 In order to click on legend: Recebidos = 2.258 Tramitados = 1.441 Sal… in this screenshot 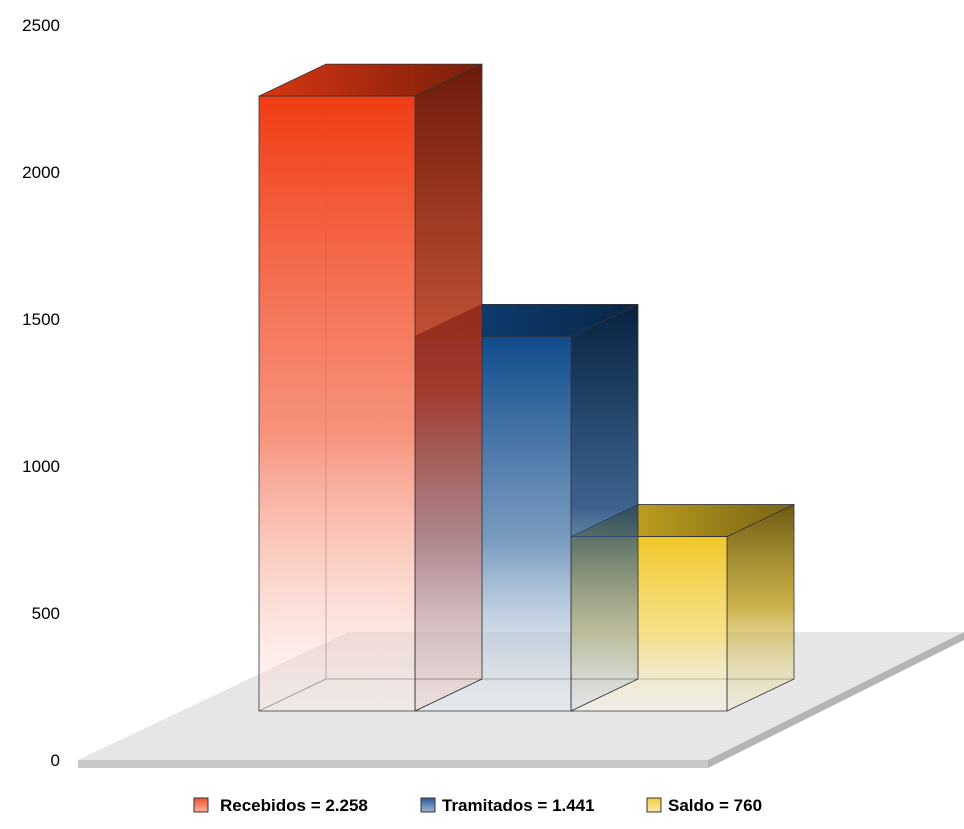, I will do `click(477, 805)`.